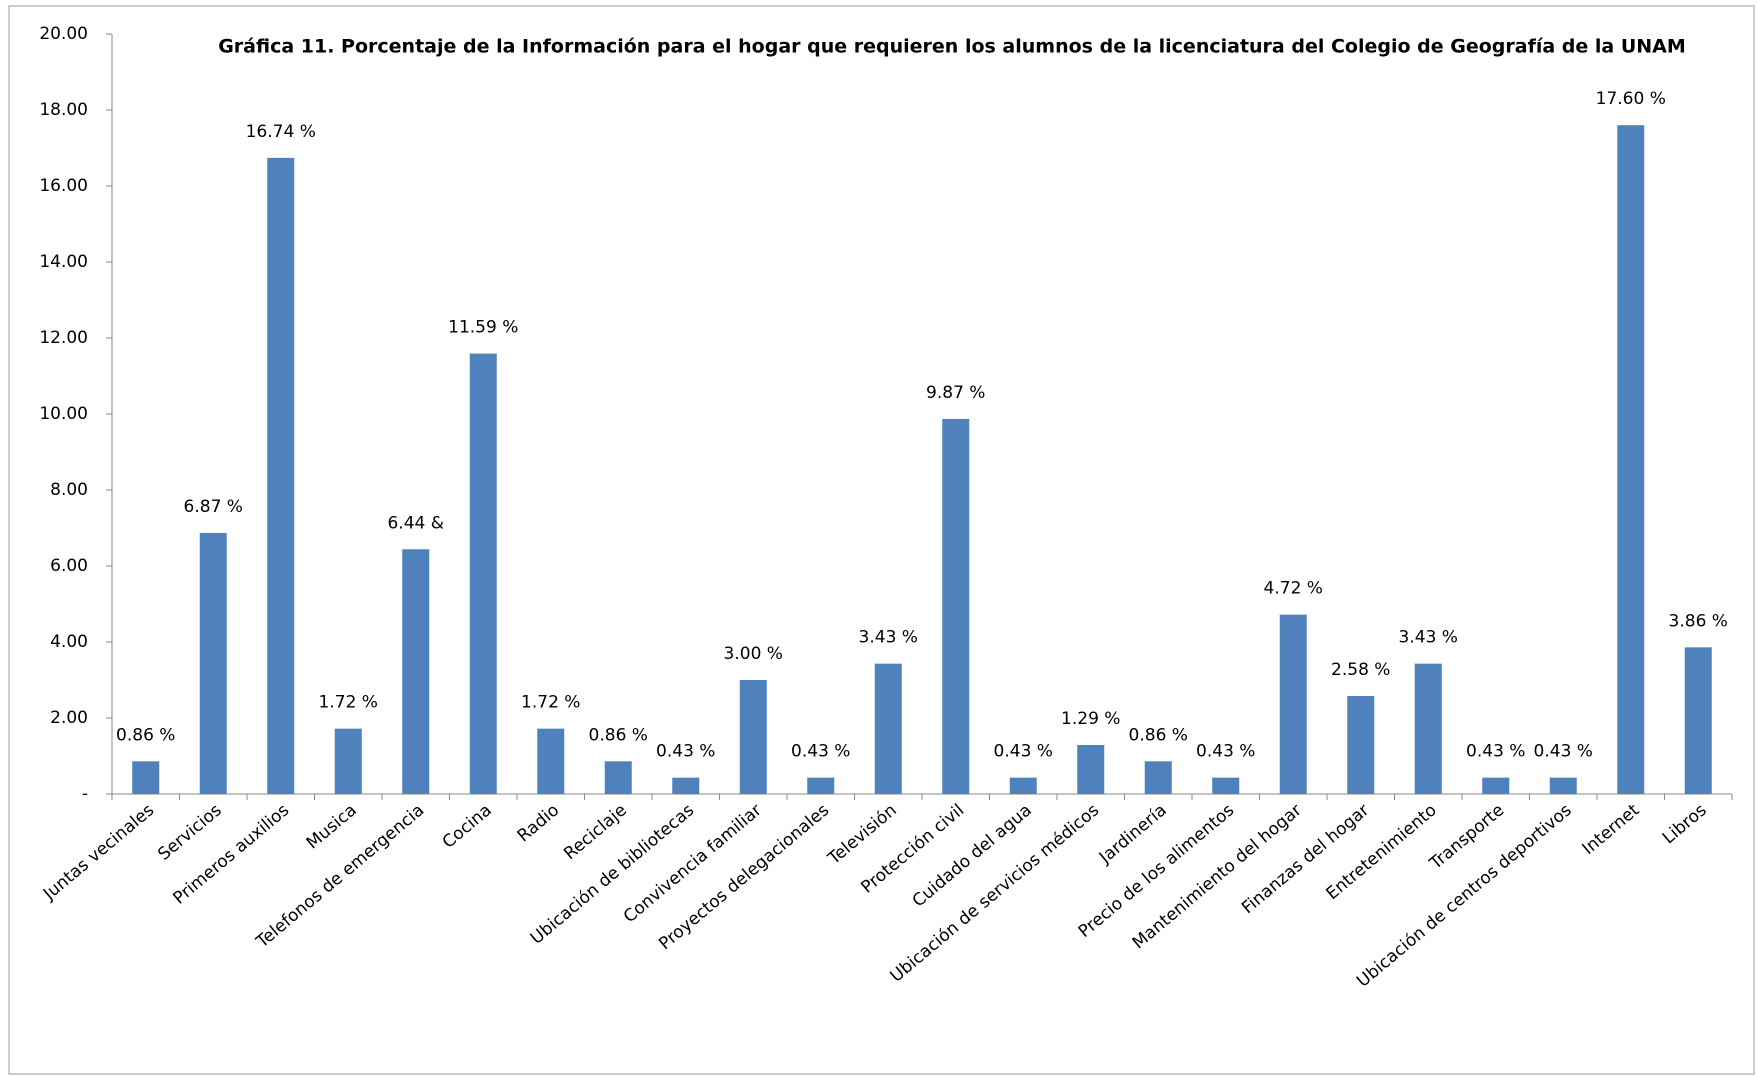 This screenshot has width=1758, height=1077. Describe the element at coordinates (85, 794) in the screenshot. I see `y-tick-label: -` at that location.